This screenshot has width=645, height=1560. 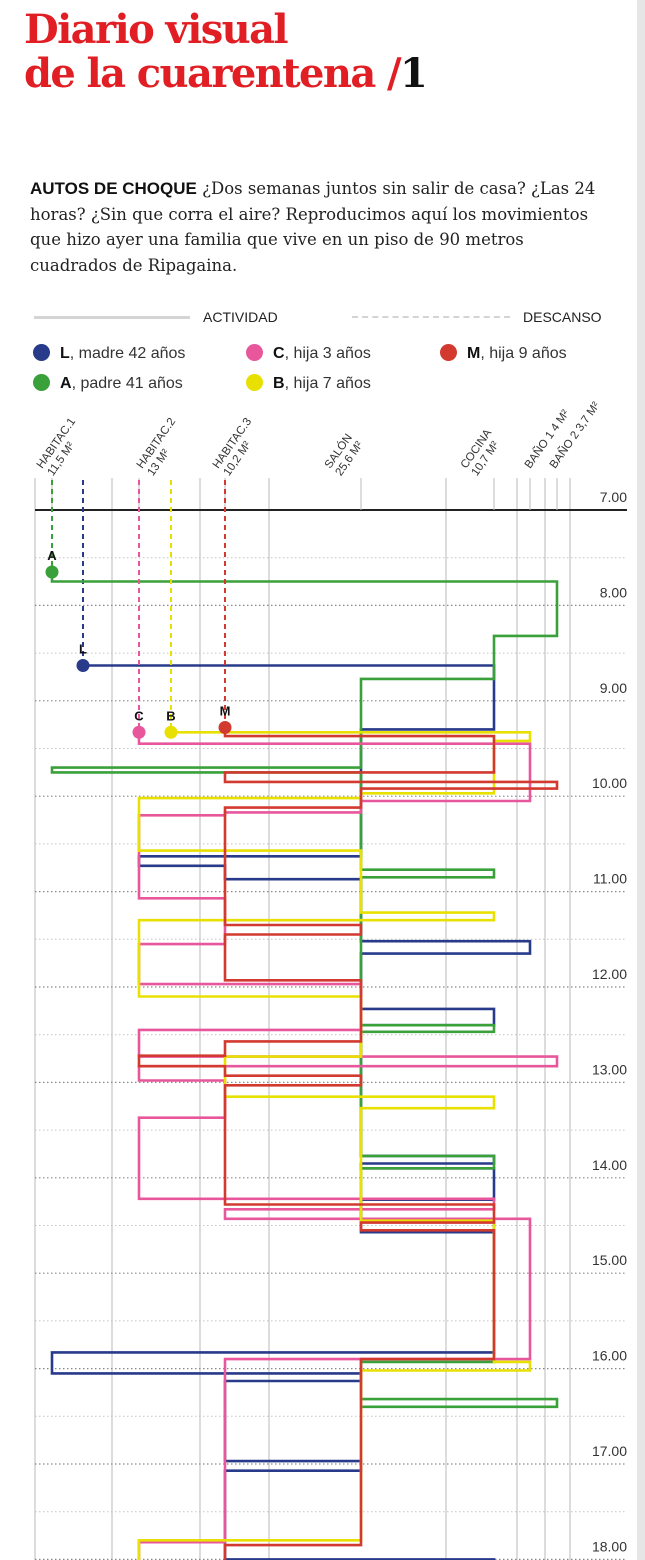 I want to click on title-number: 1, so click(x=414, y=73).